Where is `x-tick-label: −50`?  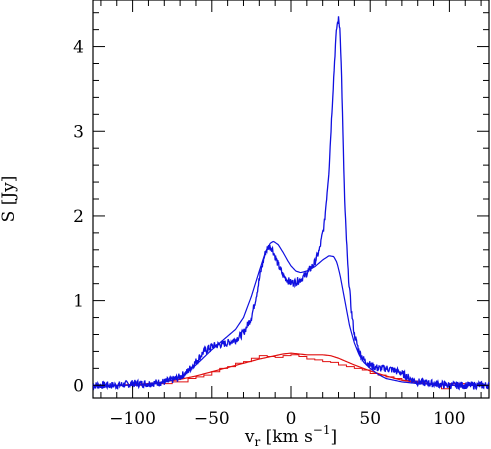 x-tick-label: −50 is located at coordinates (212, 419).